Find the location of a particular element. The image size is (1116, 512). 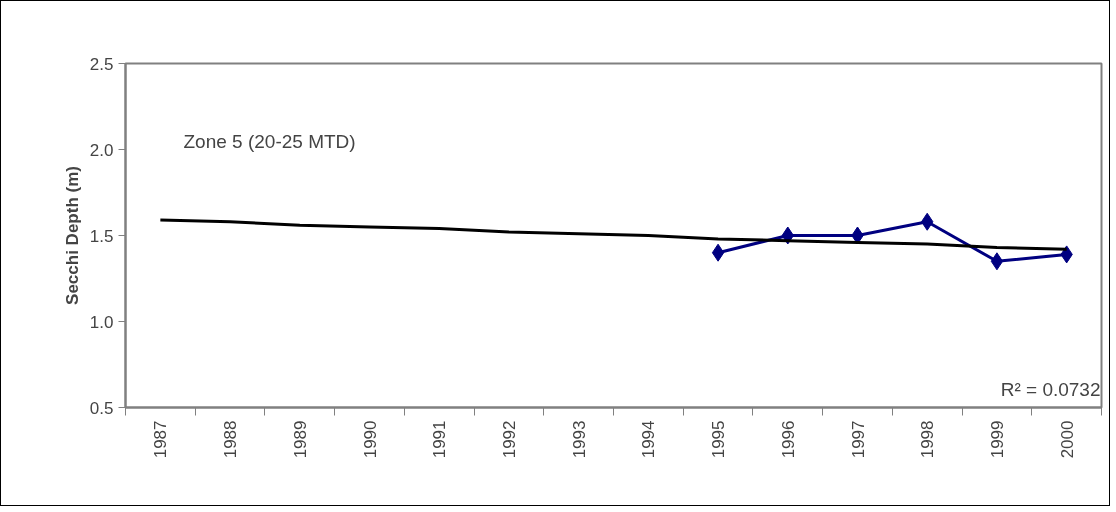

y-tick-label: 0.5 is located at coordinates (101, 408).